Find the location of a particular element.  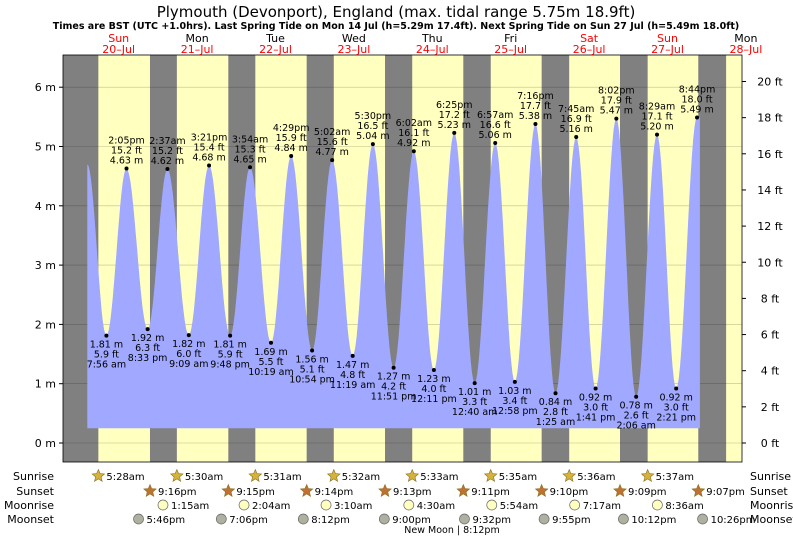

high-tide-metres: 5.06 m is located at coordinates (494, 135).